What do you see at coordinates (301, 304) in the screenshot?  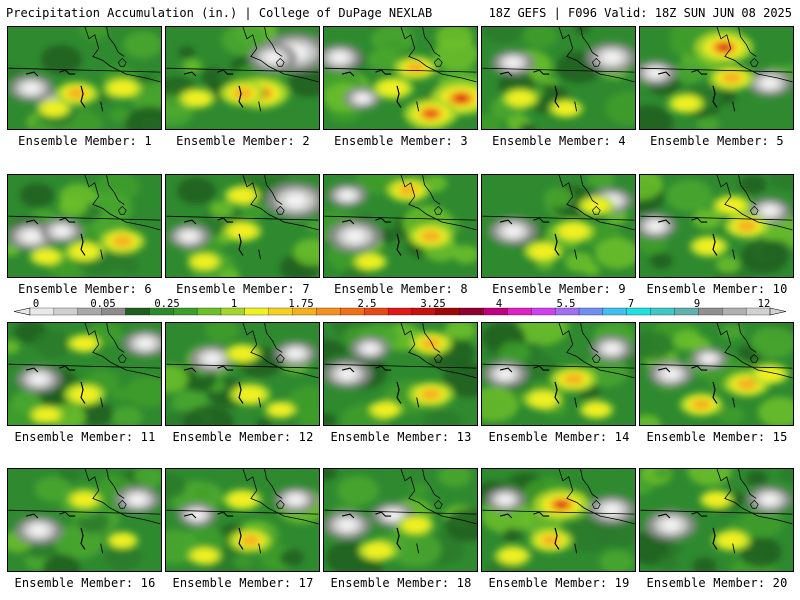 I see `colorbar-tick-label: 1.75` at bounding box center [301, 304].